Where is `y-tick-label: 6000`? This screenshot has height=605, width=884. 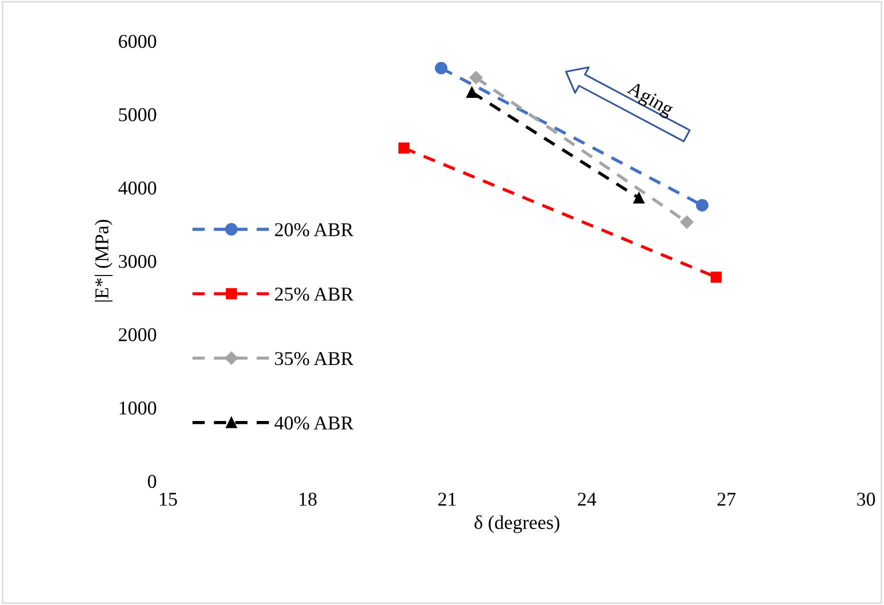 y-tick-label: 6000 is located at coordinates (137, 41).